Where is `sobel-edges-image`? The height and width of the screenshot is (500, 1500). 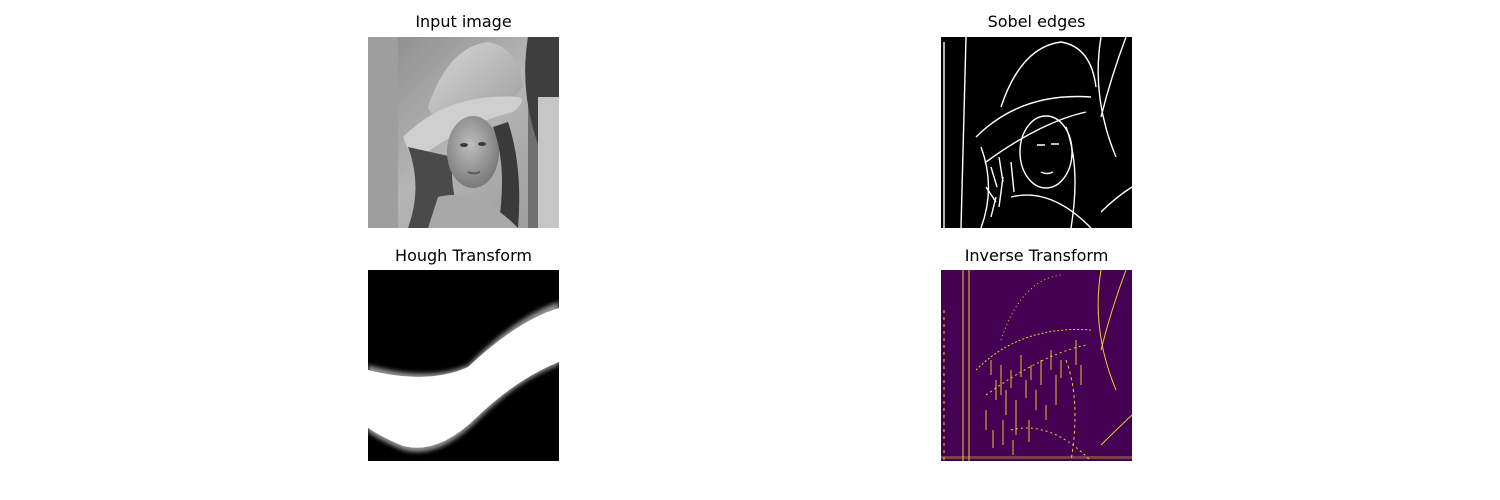
sobel-edges-image is located at coordinates (1036, 132).